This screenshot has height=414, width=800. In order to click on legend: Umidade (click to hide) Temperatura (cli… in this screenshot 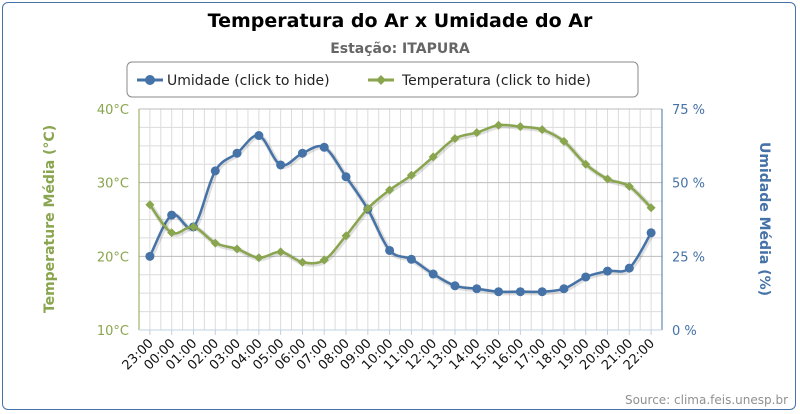, I will do `click(382, 79)`.